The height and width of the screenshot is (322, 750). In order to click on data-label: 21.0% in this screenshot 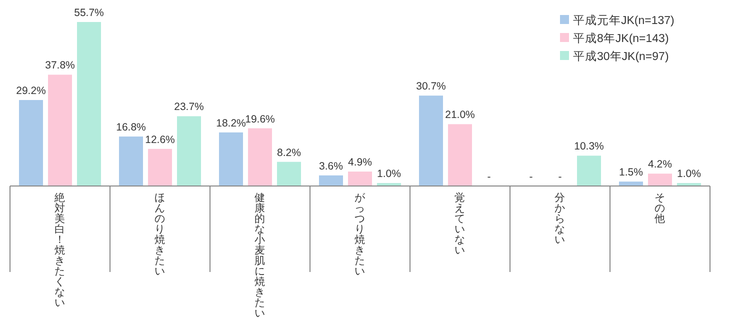, I will do `click(460, 115)`.